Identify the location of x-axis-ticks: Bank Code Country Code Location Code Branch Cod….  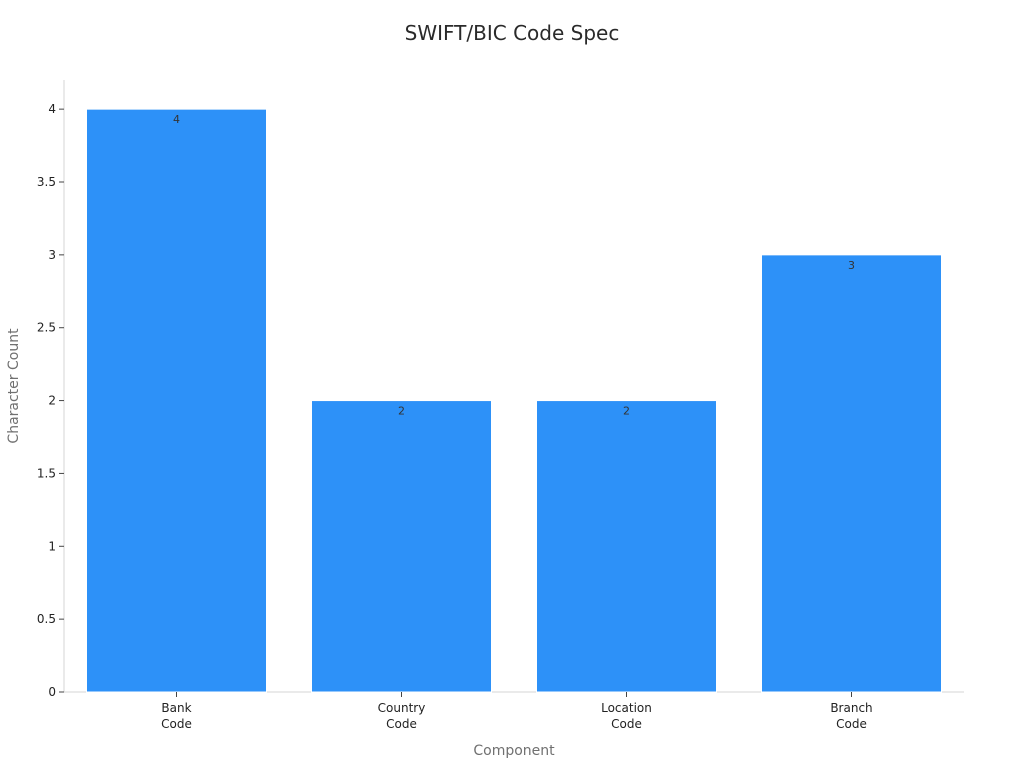
(517, 711).